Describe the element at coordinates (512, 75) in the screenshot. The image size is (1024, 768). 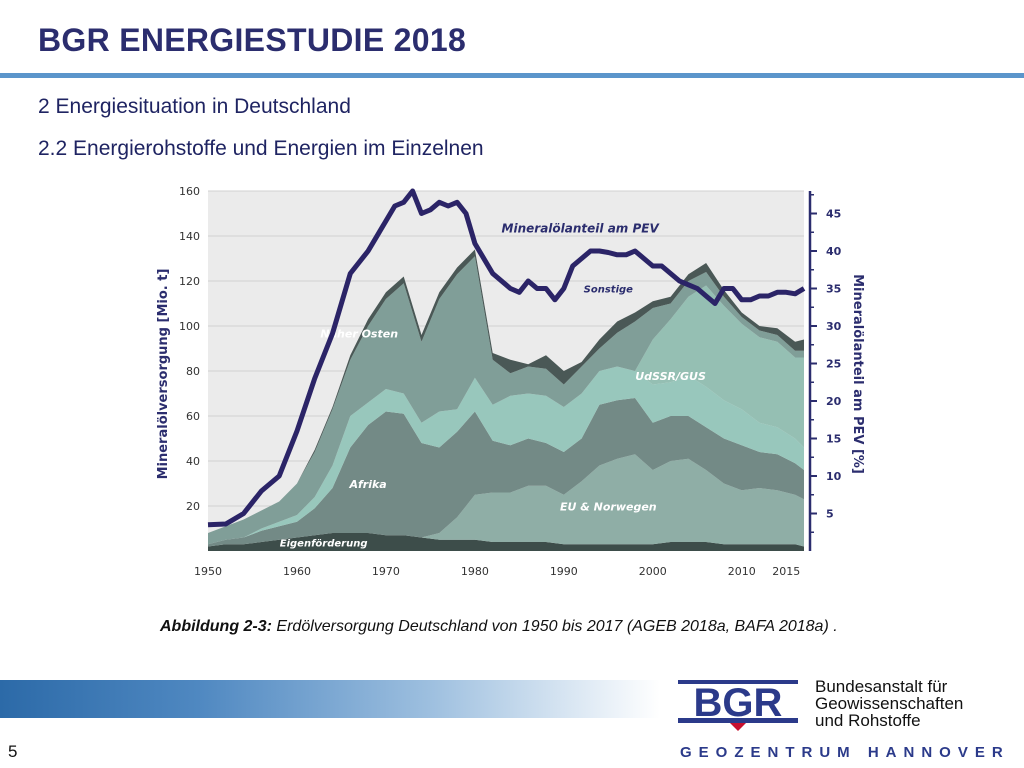
I see `title-divider` at that location.